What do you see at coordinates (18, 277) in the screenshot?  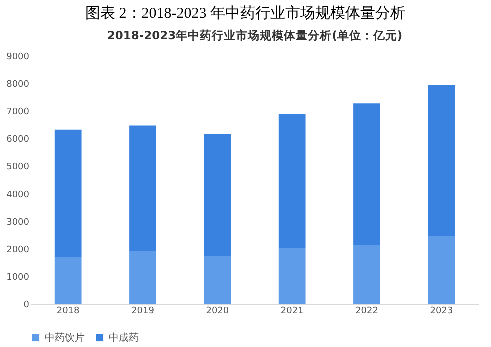 I see `y-tick-label: 1000` at bounding box center [18, 277].